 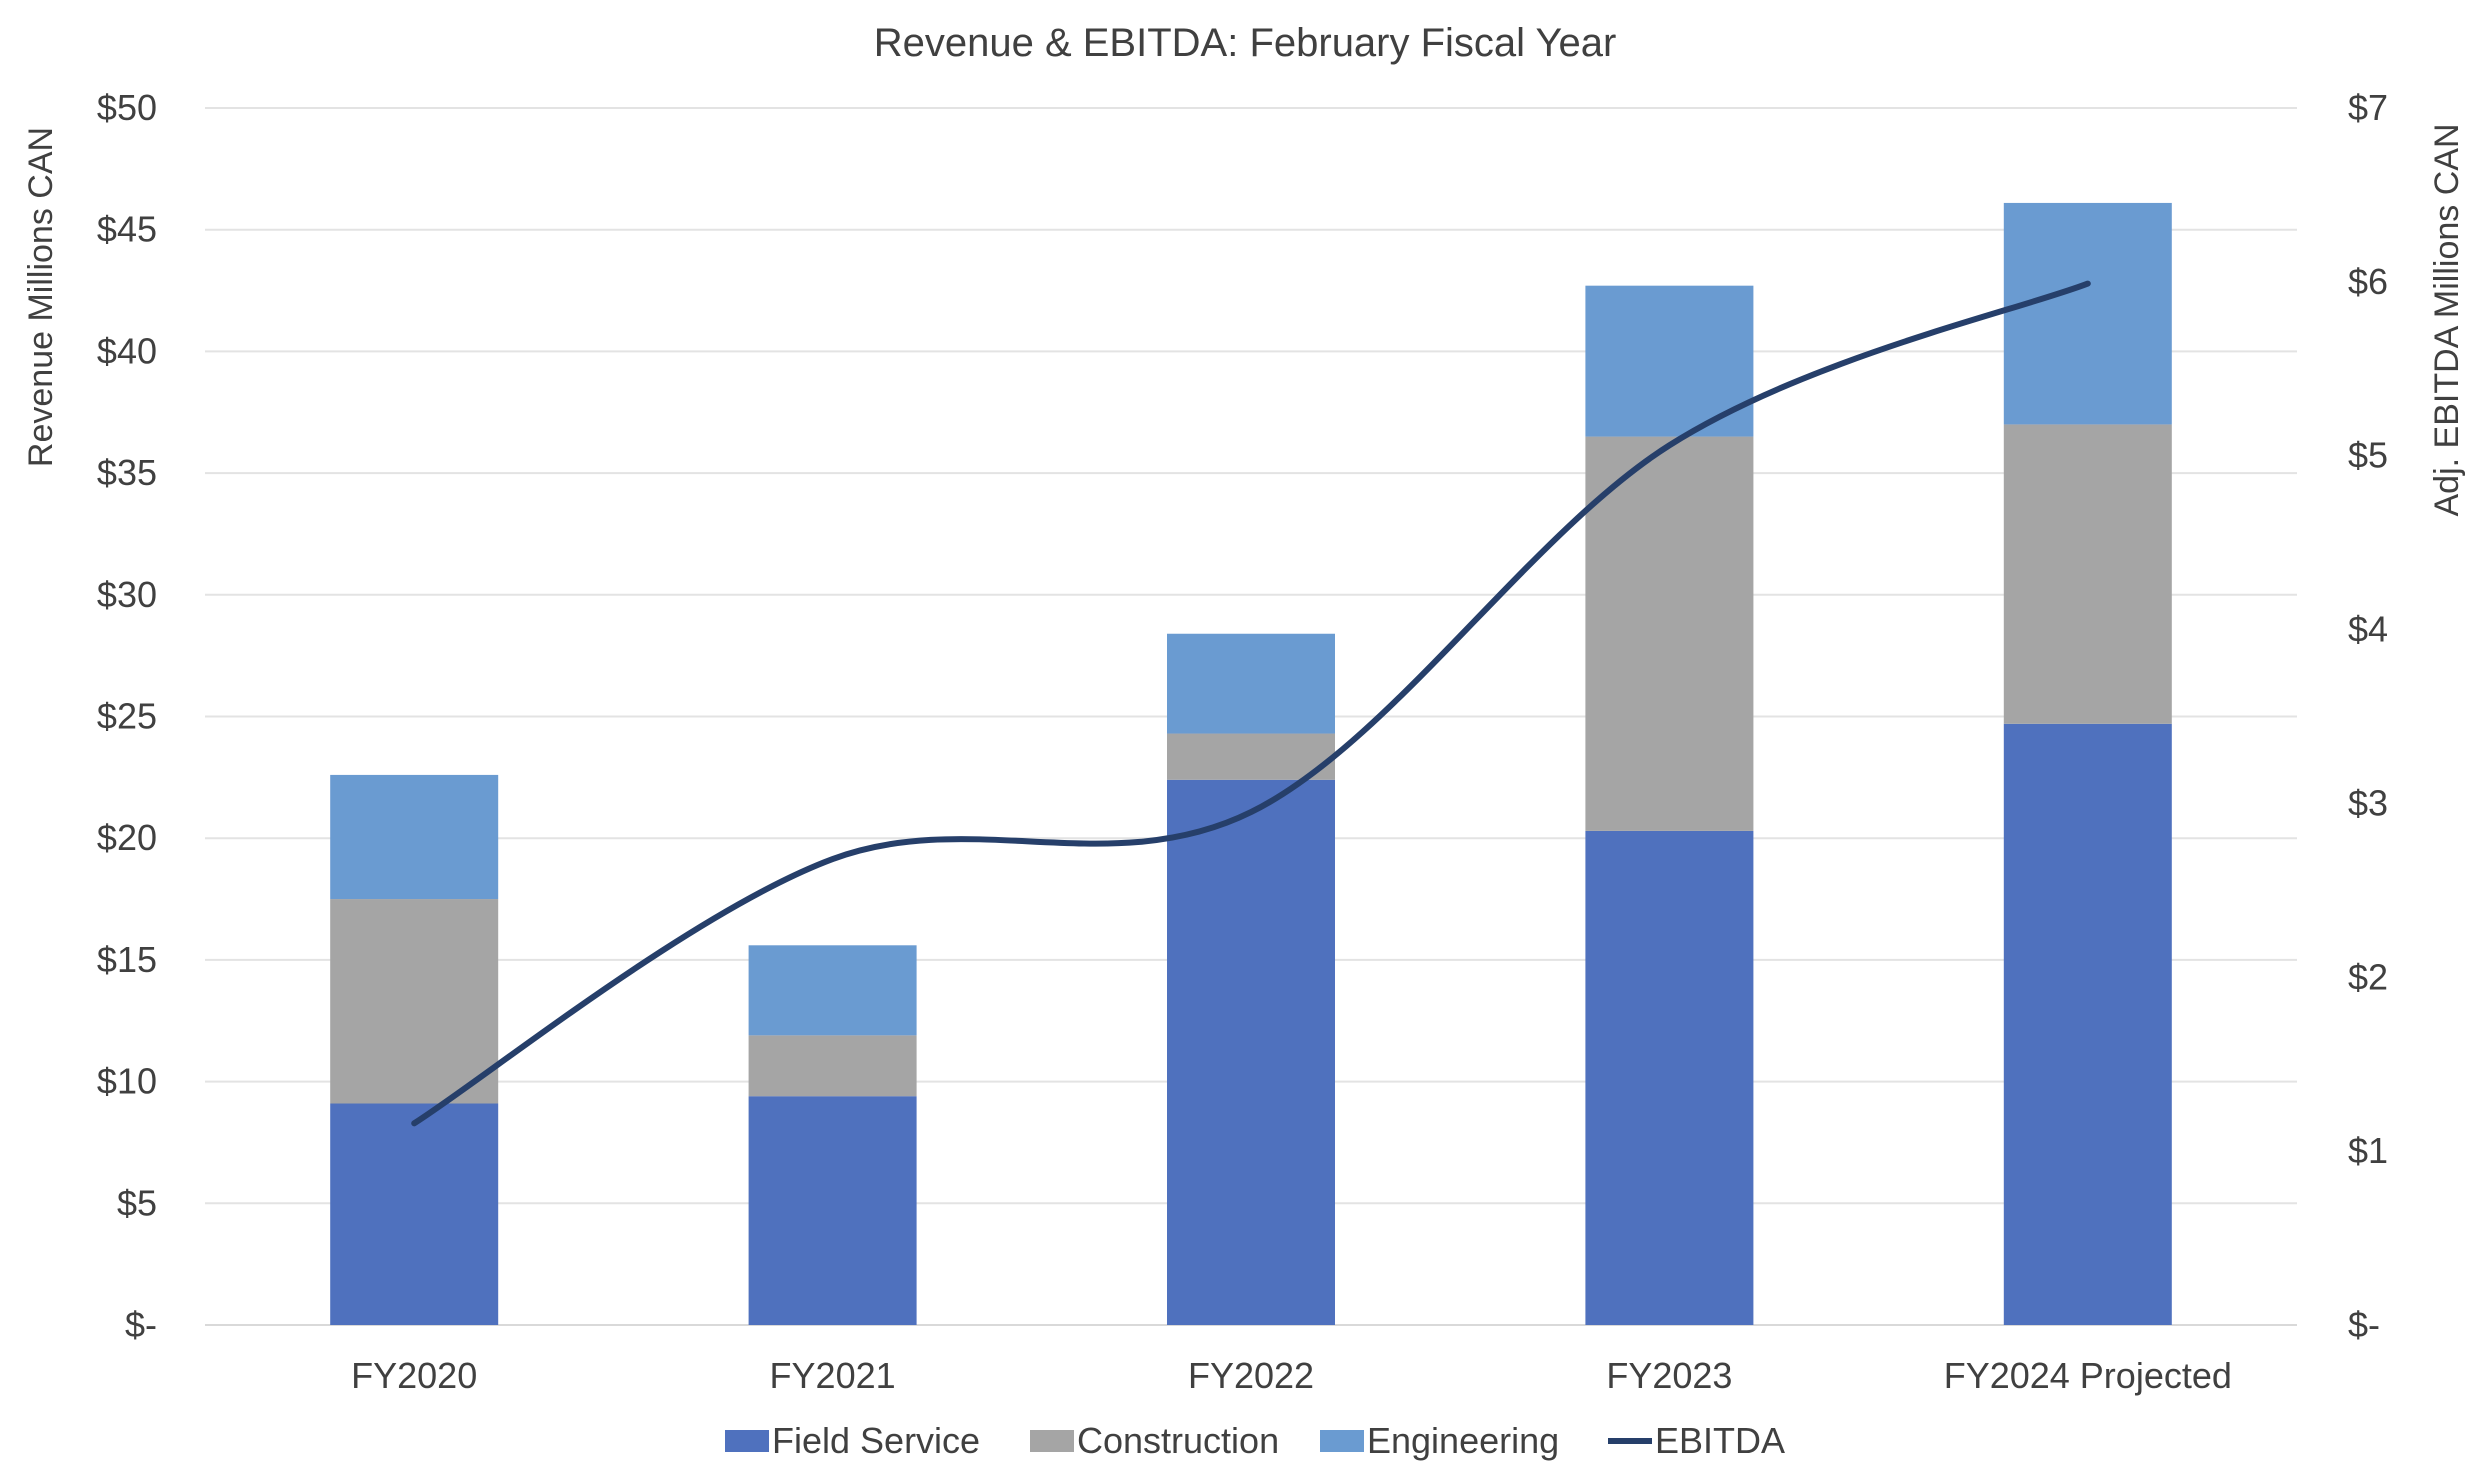 What do you see at coordinates (1720, 1440) in the screenshot?
I see `legend-label-ebitda: EBITDA` at bounding box center [1720, 1440].